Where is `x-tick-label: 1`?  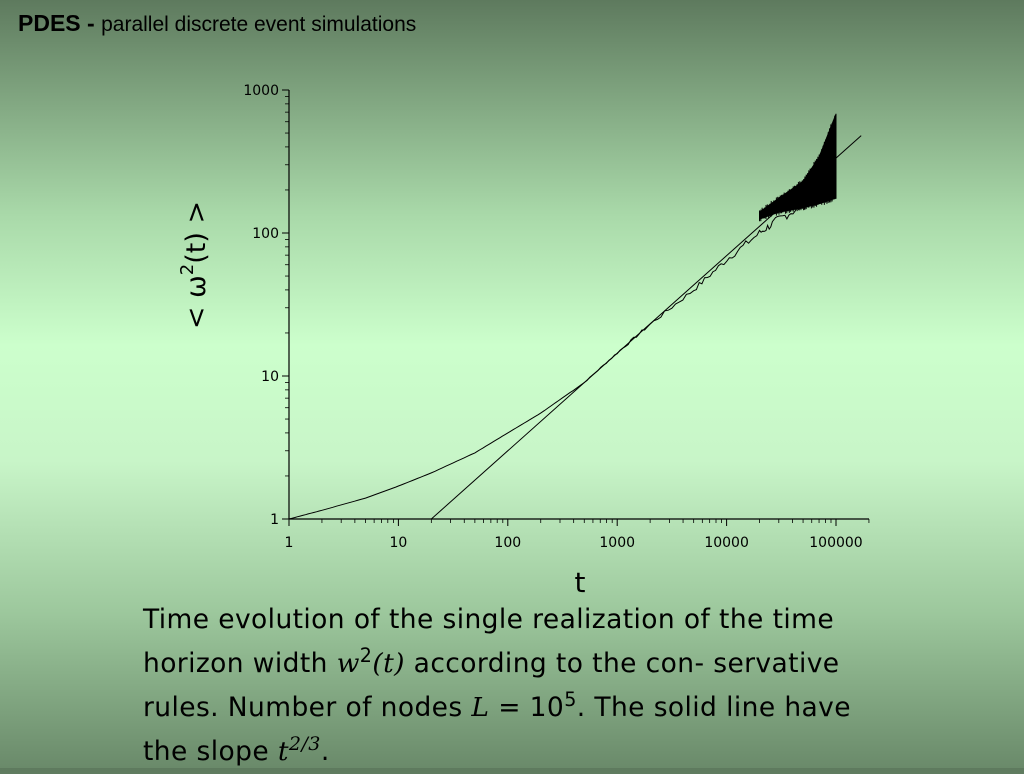
x-tick-label: 1 is located at coordinates (289, 543).